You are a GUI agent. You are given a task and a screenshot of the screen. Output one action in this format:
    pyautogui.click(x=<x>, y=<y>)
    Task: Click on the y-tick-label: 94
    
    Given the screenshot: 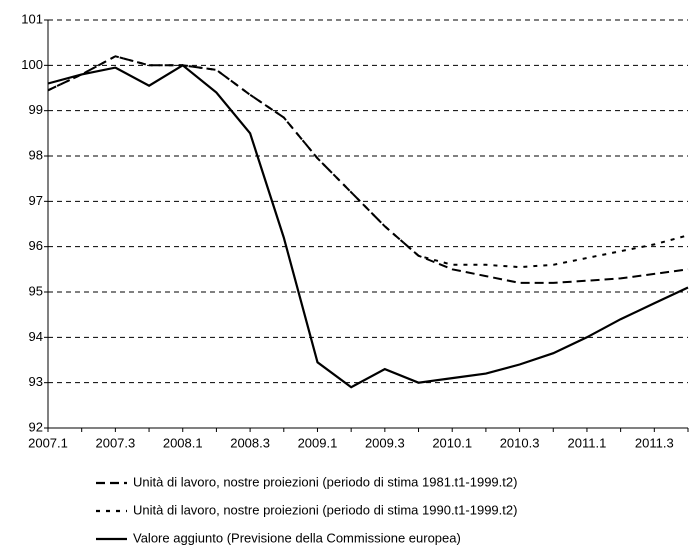 What is the action you would take?
    pyautogui.click(x=36, y=336)
    